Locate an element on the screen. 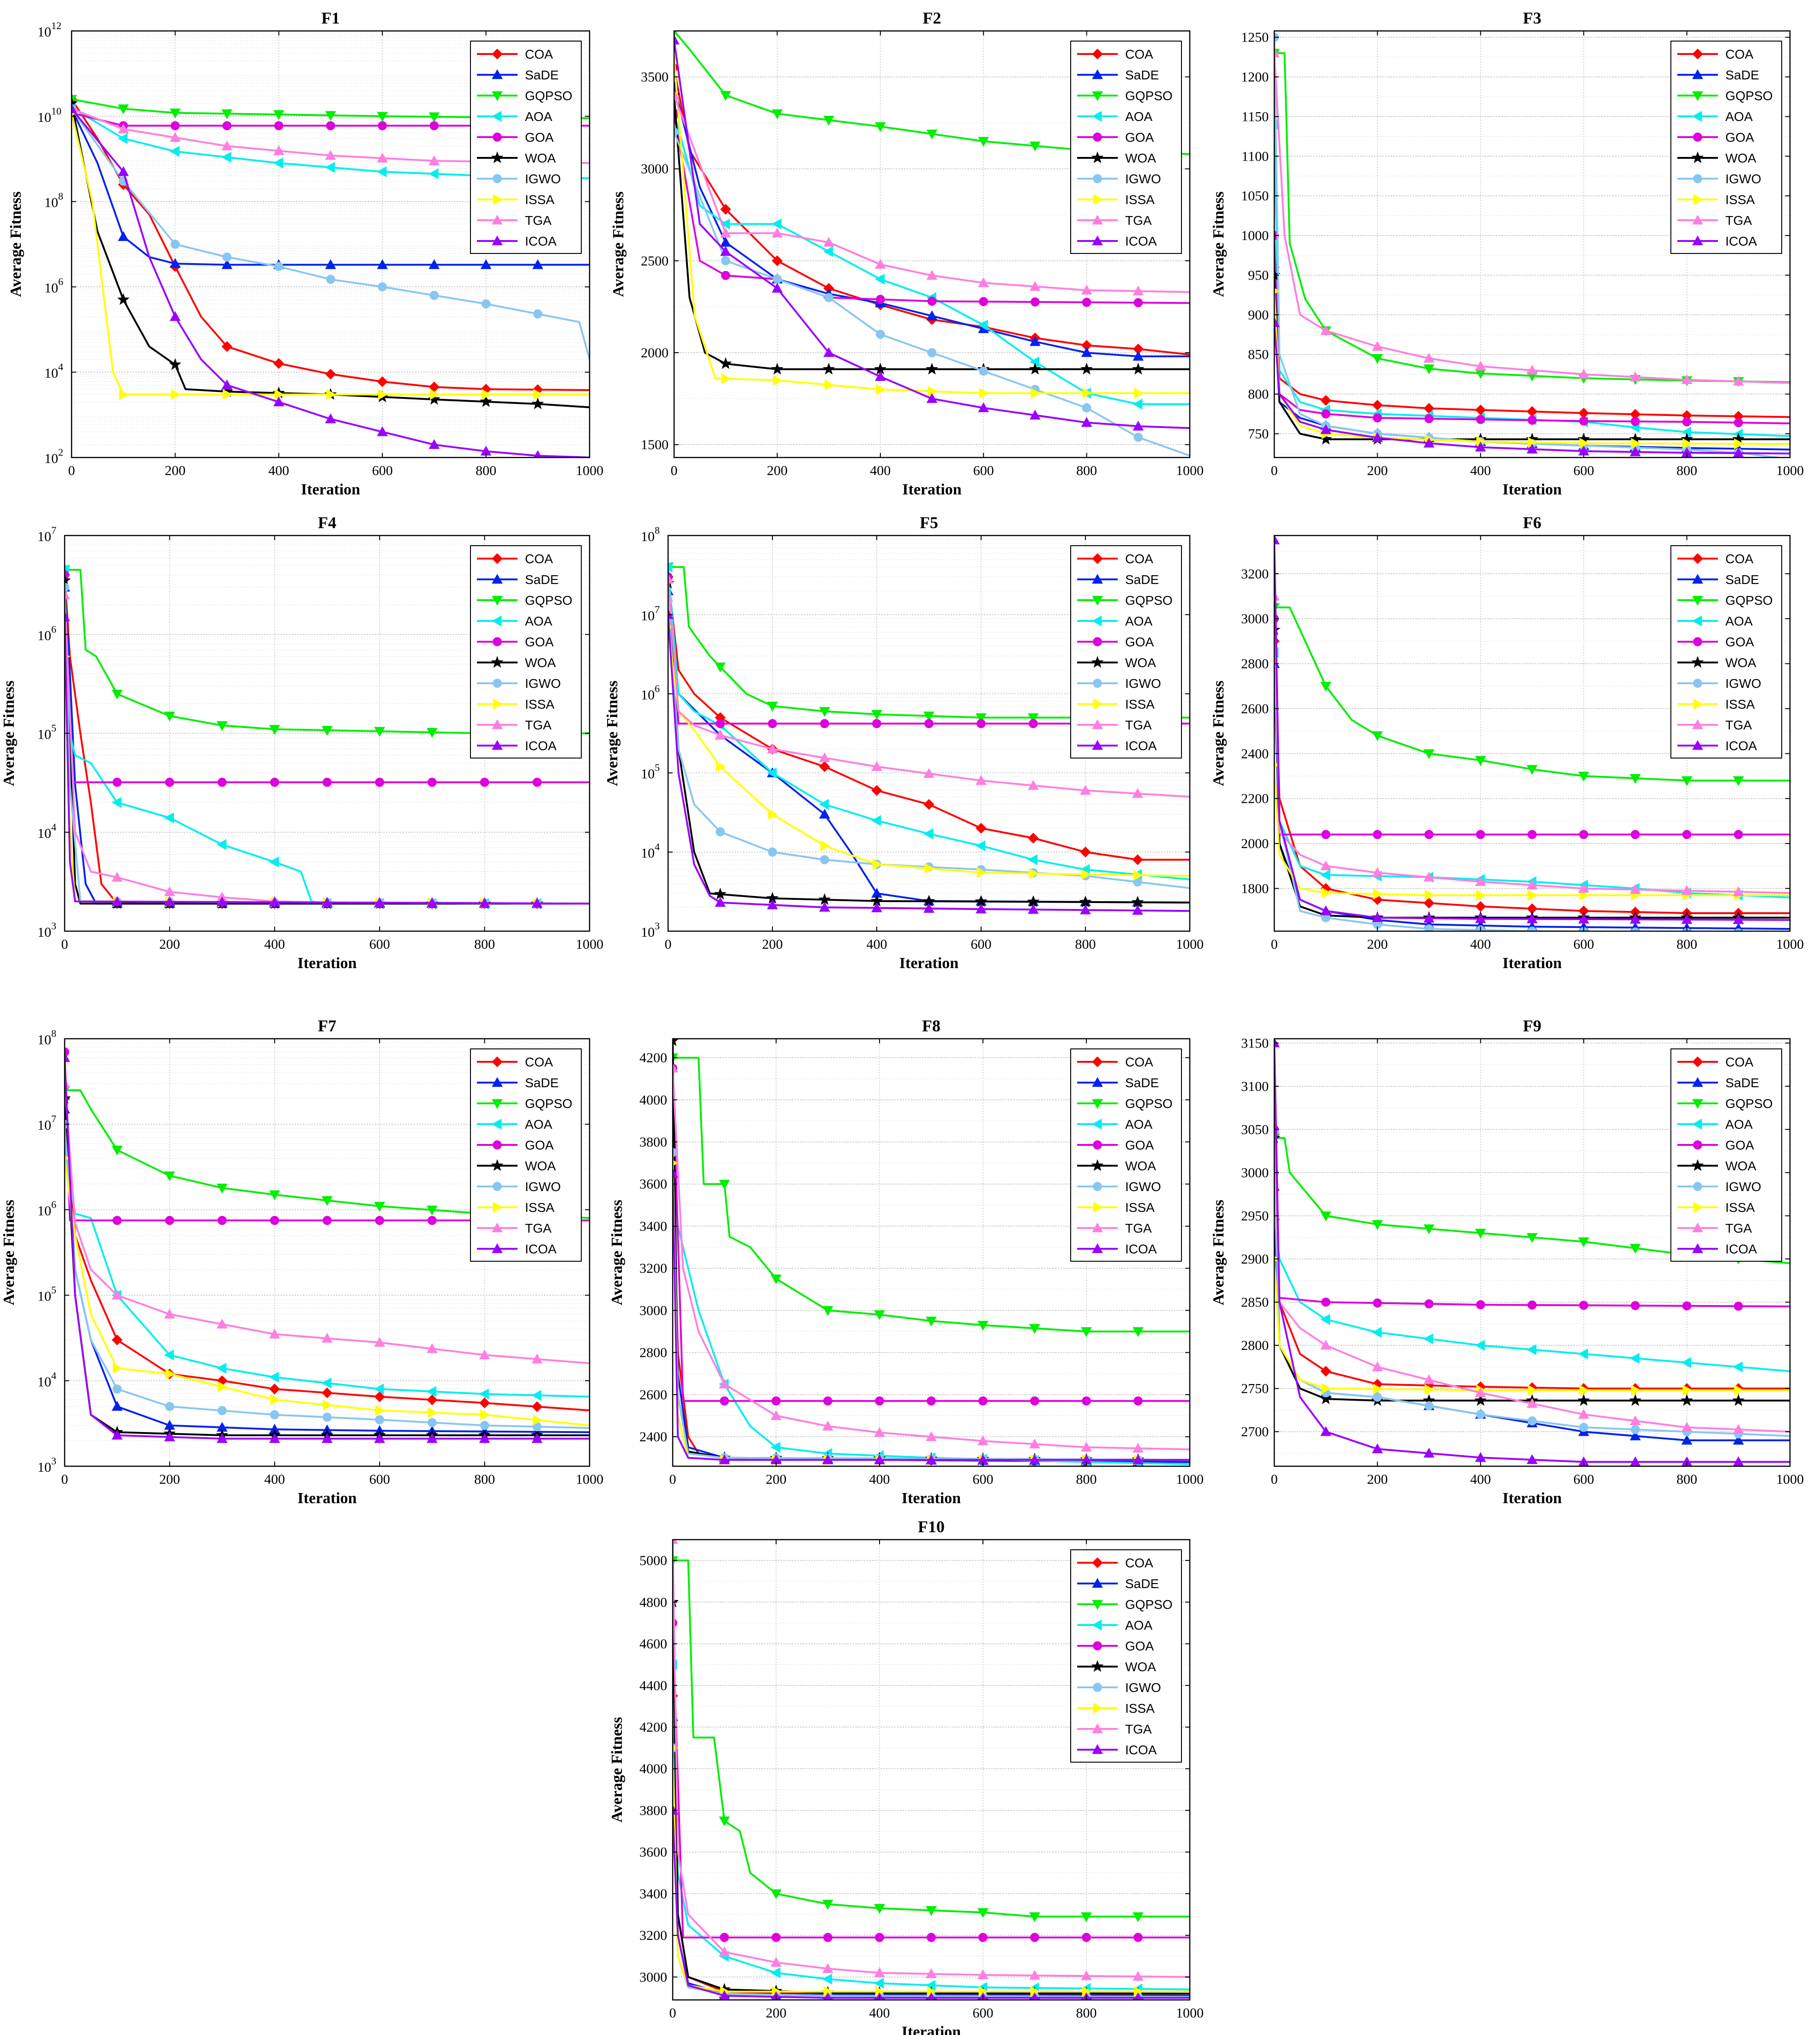 This screenshot has width=1820, height=2035. legend-label: SaDE is located at coordinates (542, 579).